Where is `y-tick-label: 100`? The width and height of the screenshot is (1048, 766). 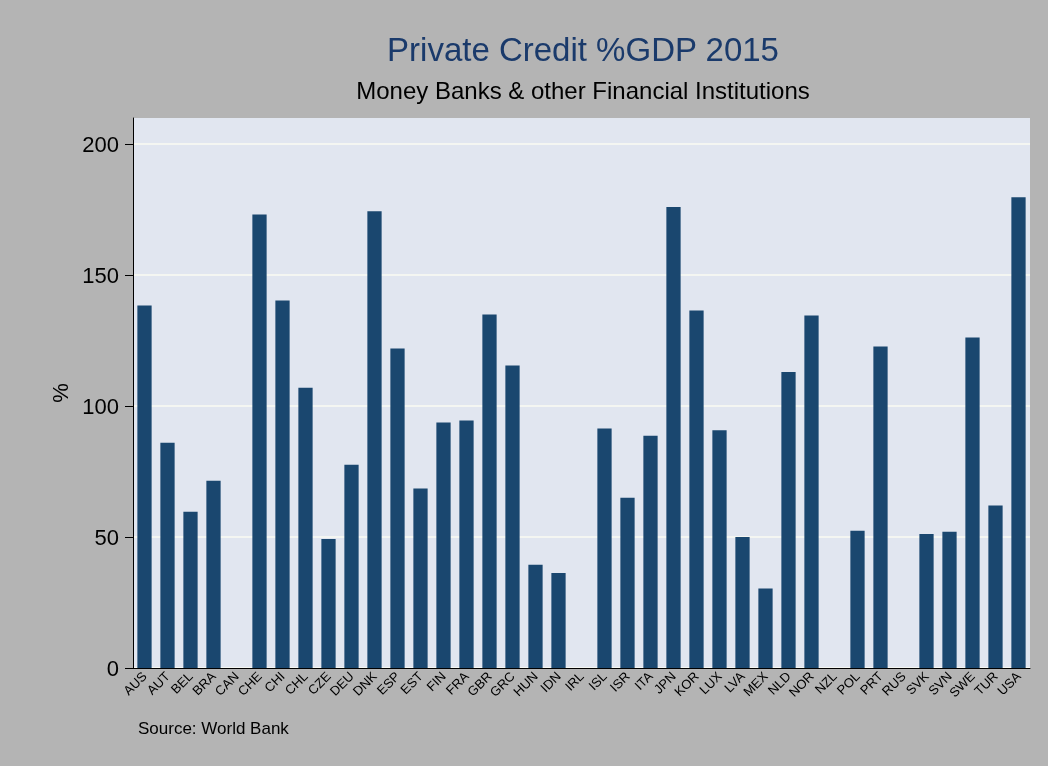 y-tick-label: 100 is located at coordinates (100, 406).